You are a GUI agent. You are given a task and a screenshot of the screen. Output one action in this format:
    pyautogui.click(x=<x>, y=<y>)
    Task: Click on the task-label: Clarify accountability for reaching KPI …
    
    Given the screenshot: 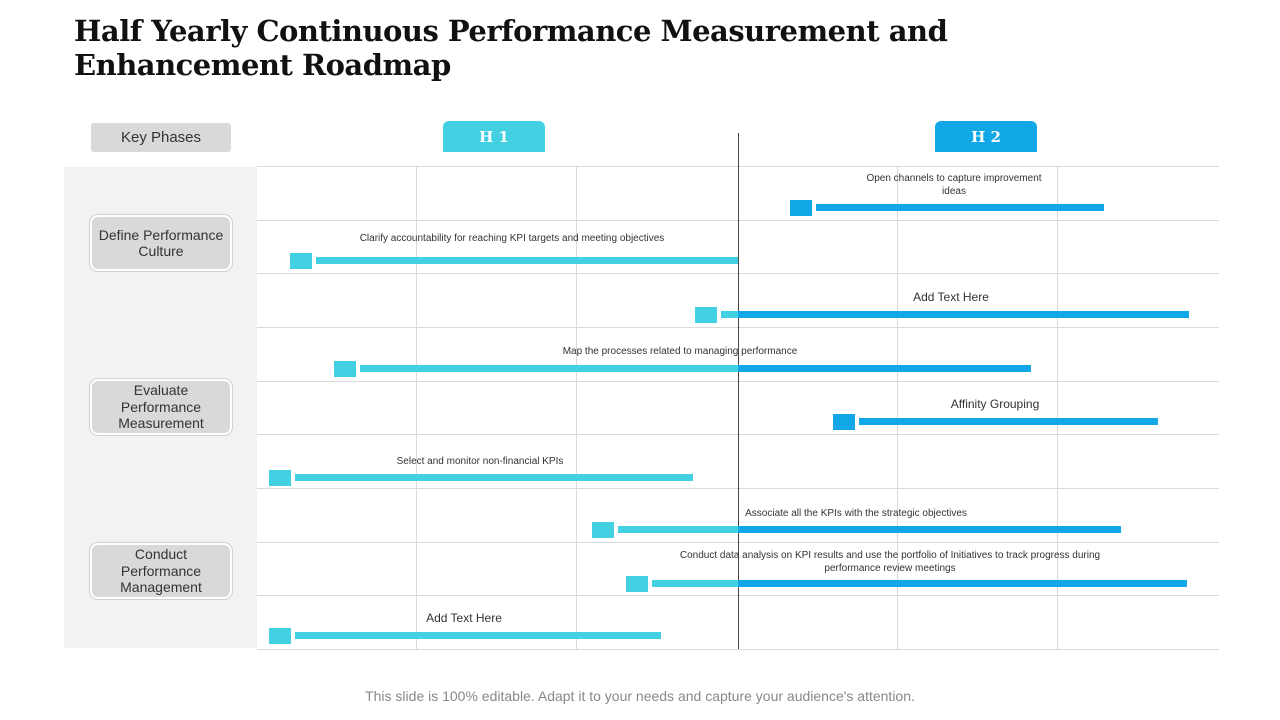 What is the action you would take?
    pyautogui.click(x=512, y=238)
    